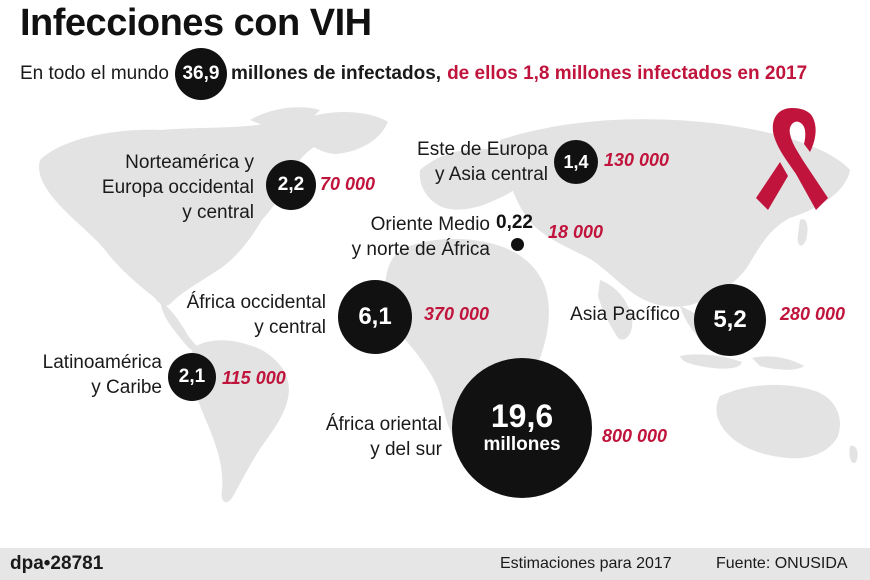 The image size is (870, 580). Describe the element at coordinates (813, 314) in the screenshot. I see `new-infections-asia-pacific: 280 000` at that location.